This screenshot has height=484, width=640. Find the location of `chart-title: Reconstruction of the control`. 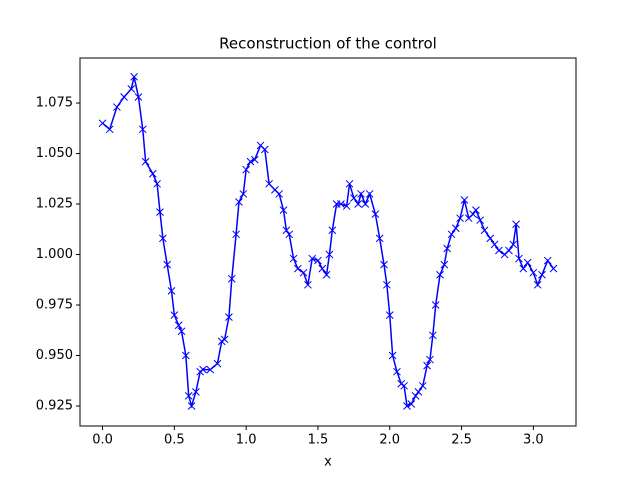

chart-title: Reconstruction of the control is located at coordinates (328, 44).